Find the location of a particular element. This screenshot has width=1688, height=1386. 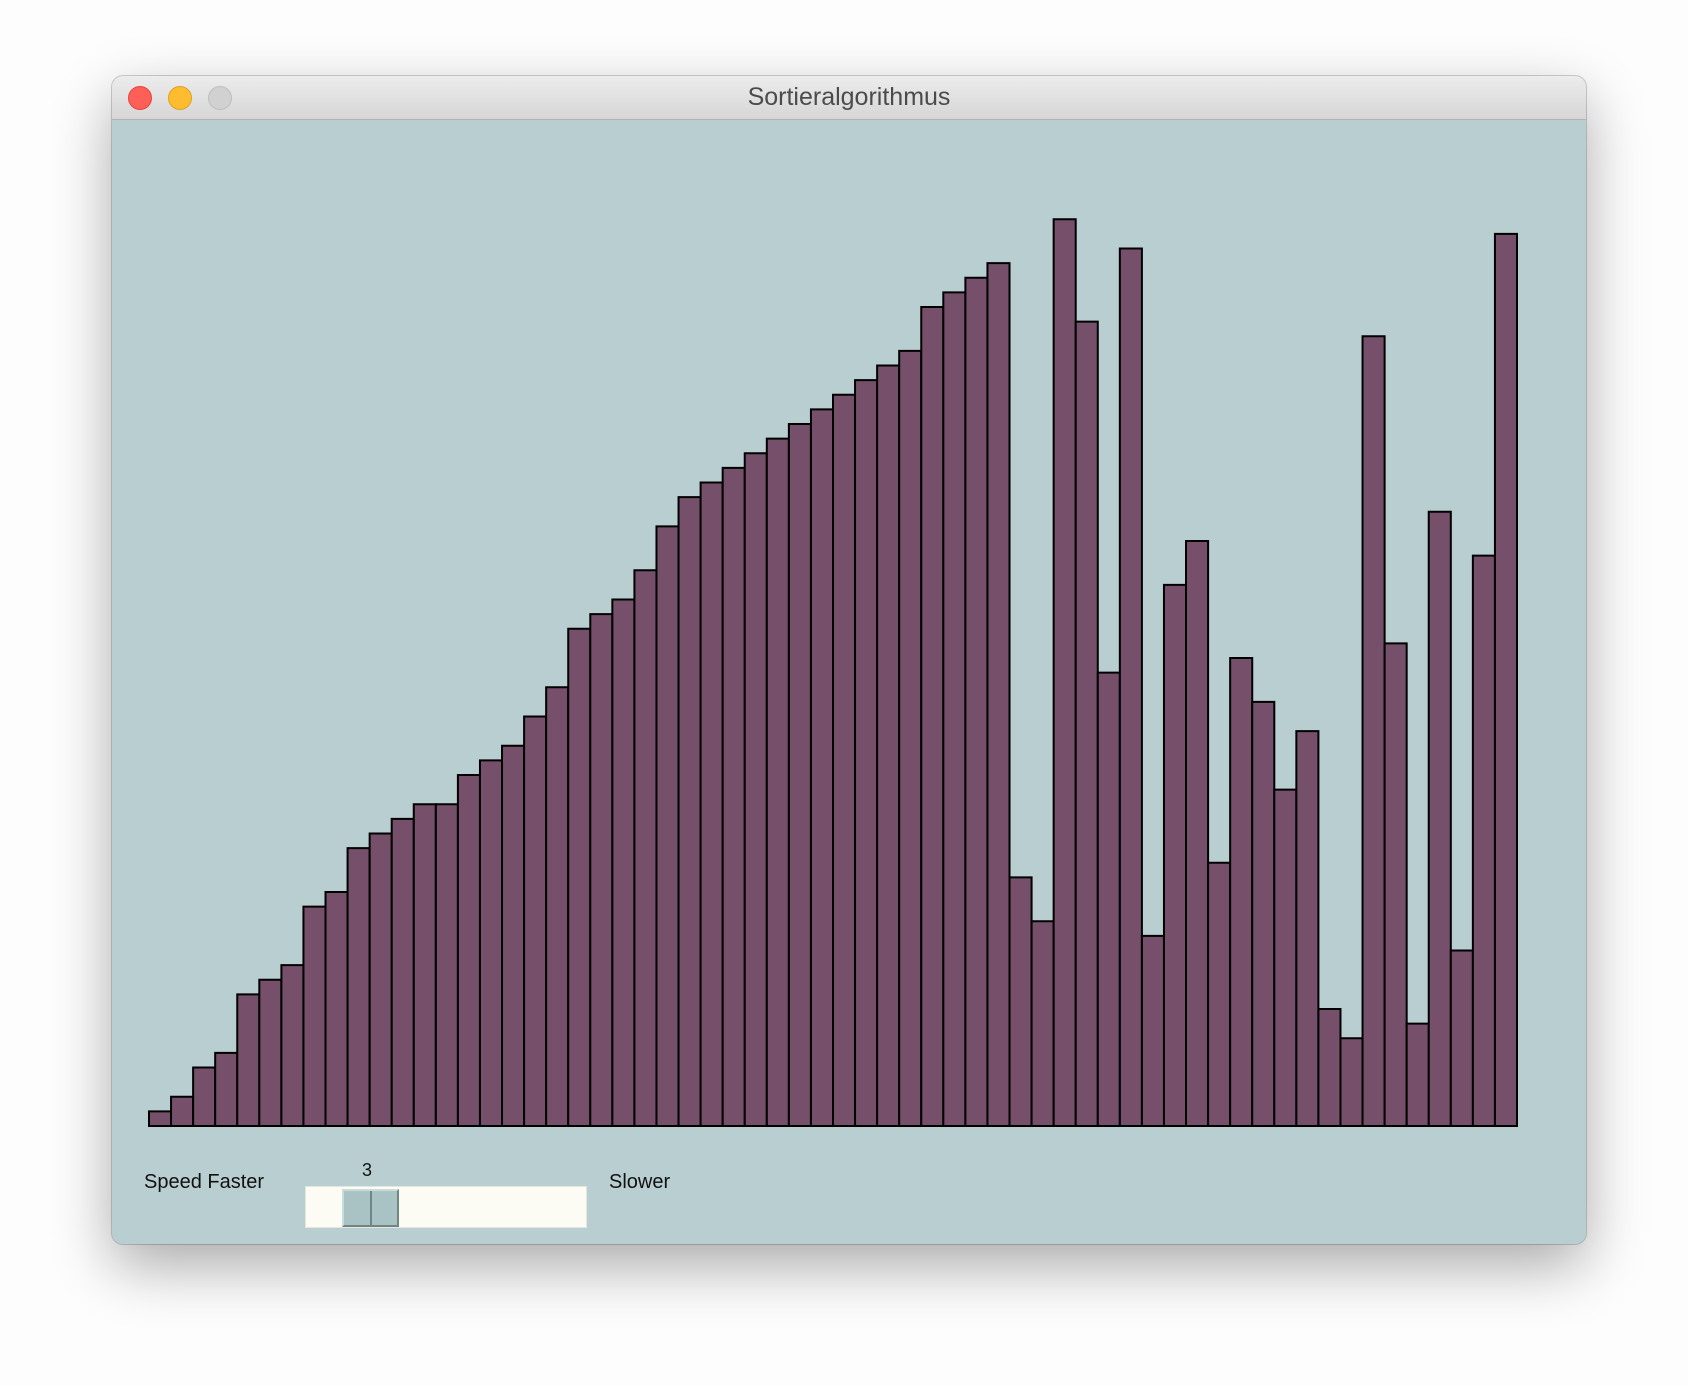

speed-slider is located at coordinates (446, 1207).